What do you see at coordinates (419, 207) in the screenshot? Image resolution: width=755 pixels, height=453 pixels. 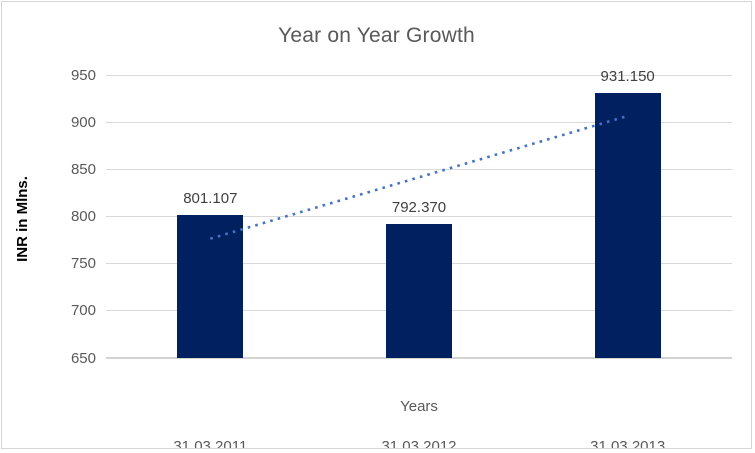 I see `data-label-31.03.2012: 792.370` at bounding box center [419, 207].